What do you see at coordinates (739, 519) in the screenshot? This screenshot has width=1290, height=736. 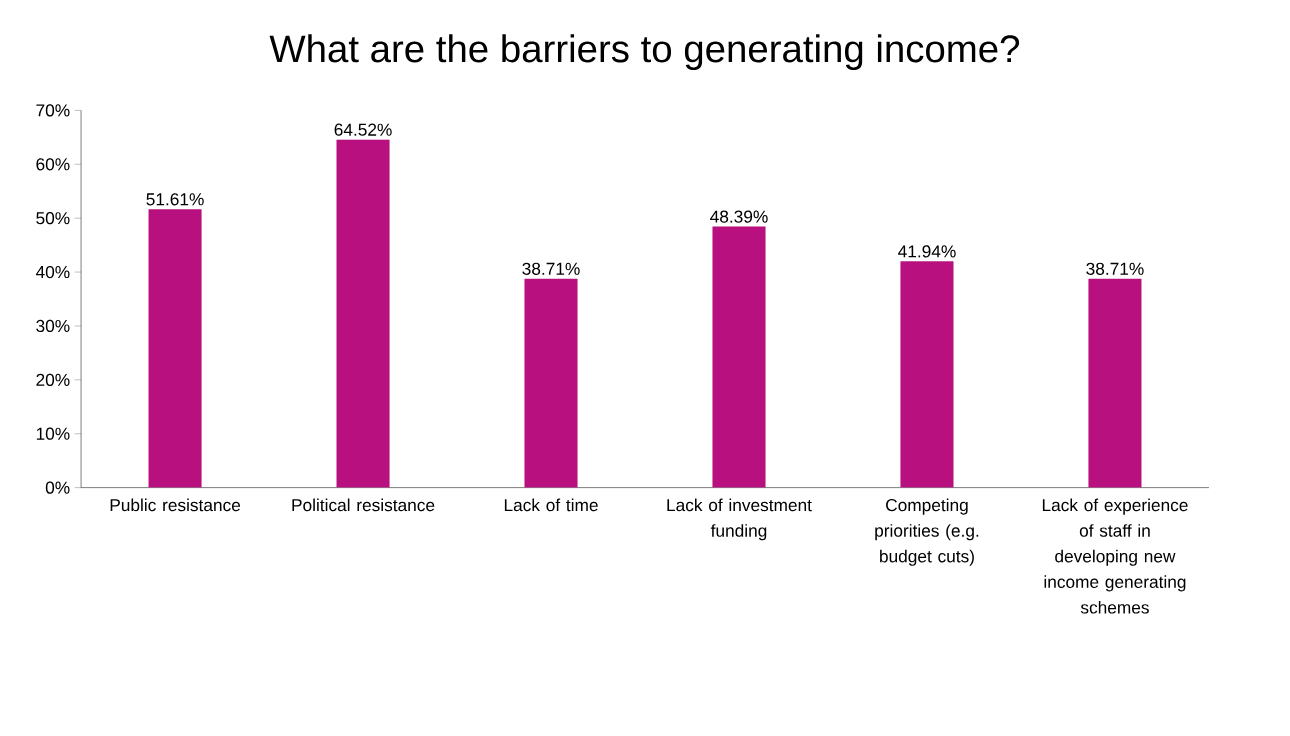 I see `x-tick-label: Lack of investment funding` at bounding box center [739, 519].